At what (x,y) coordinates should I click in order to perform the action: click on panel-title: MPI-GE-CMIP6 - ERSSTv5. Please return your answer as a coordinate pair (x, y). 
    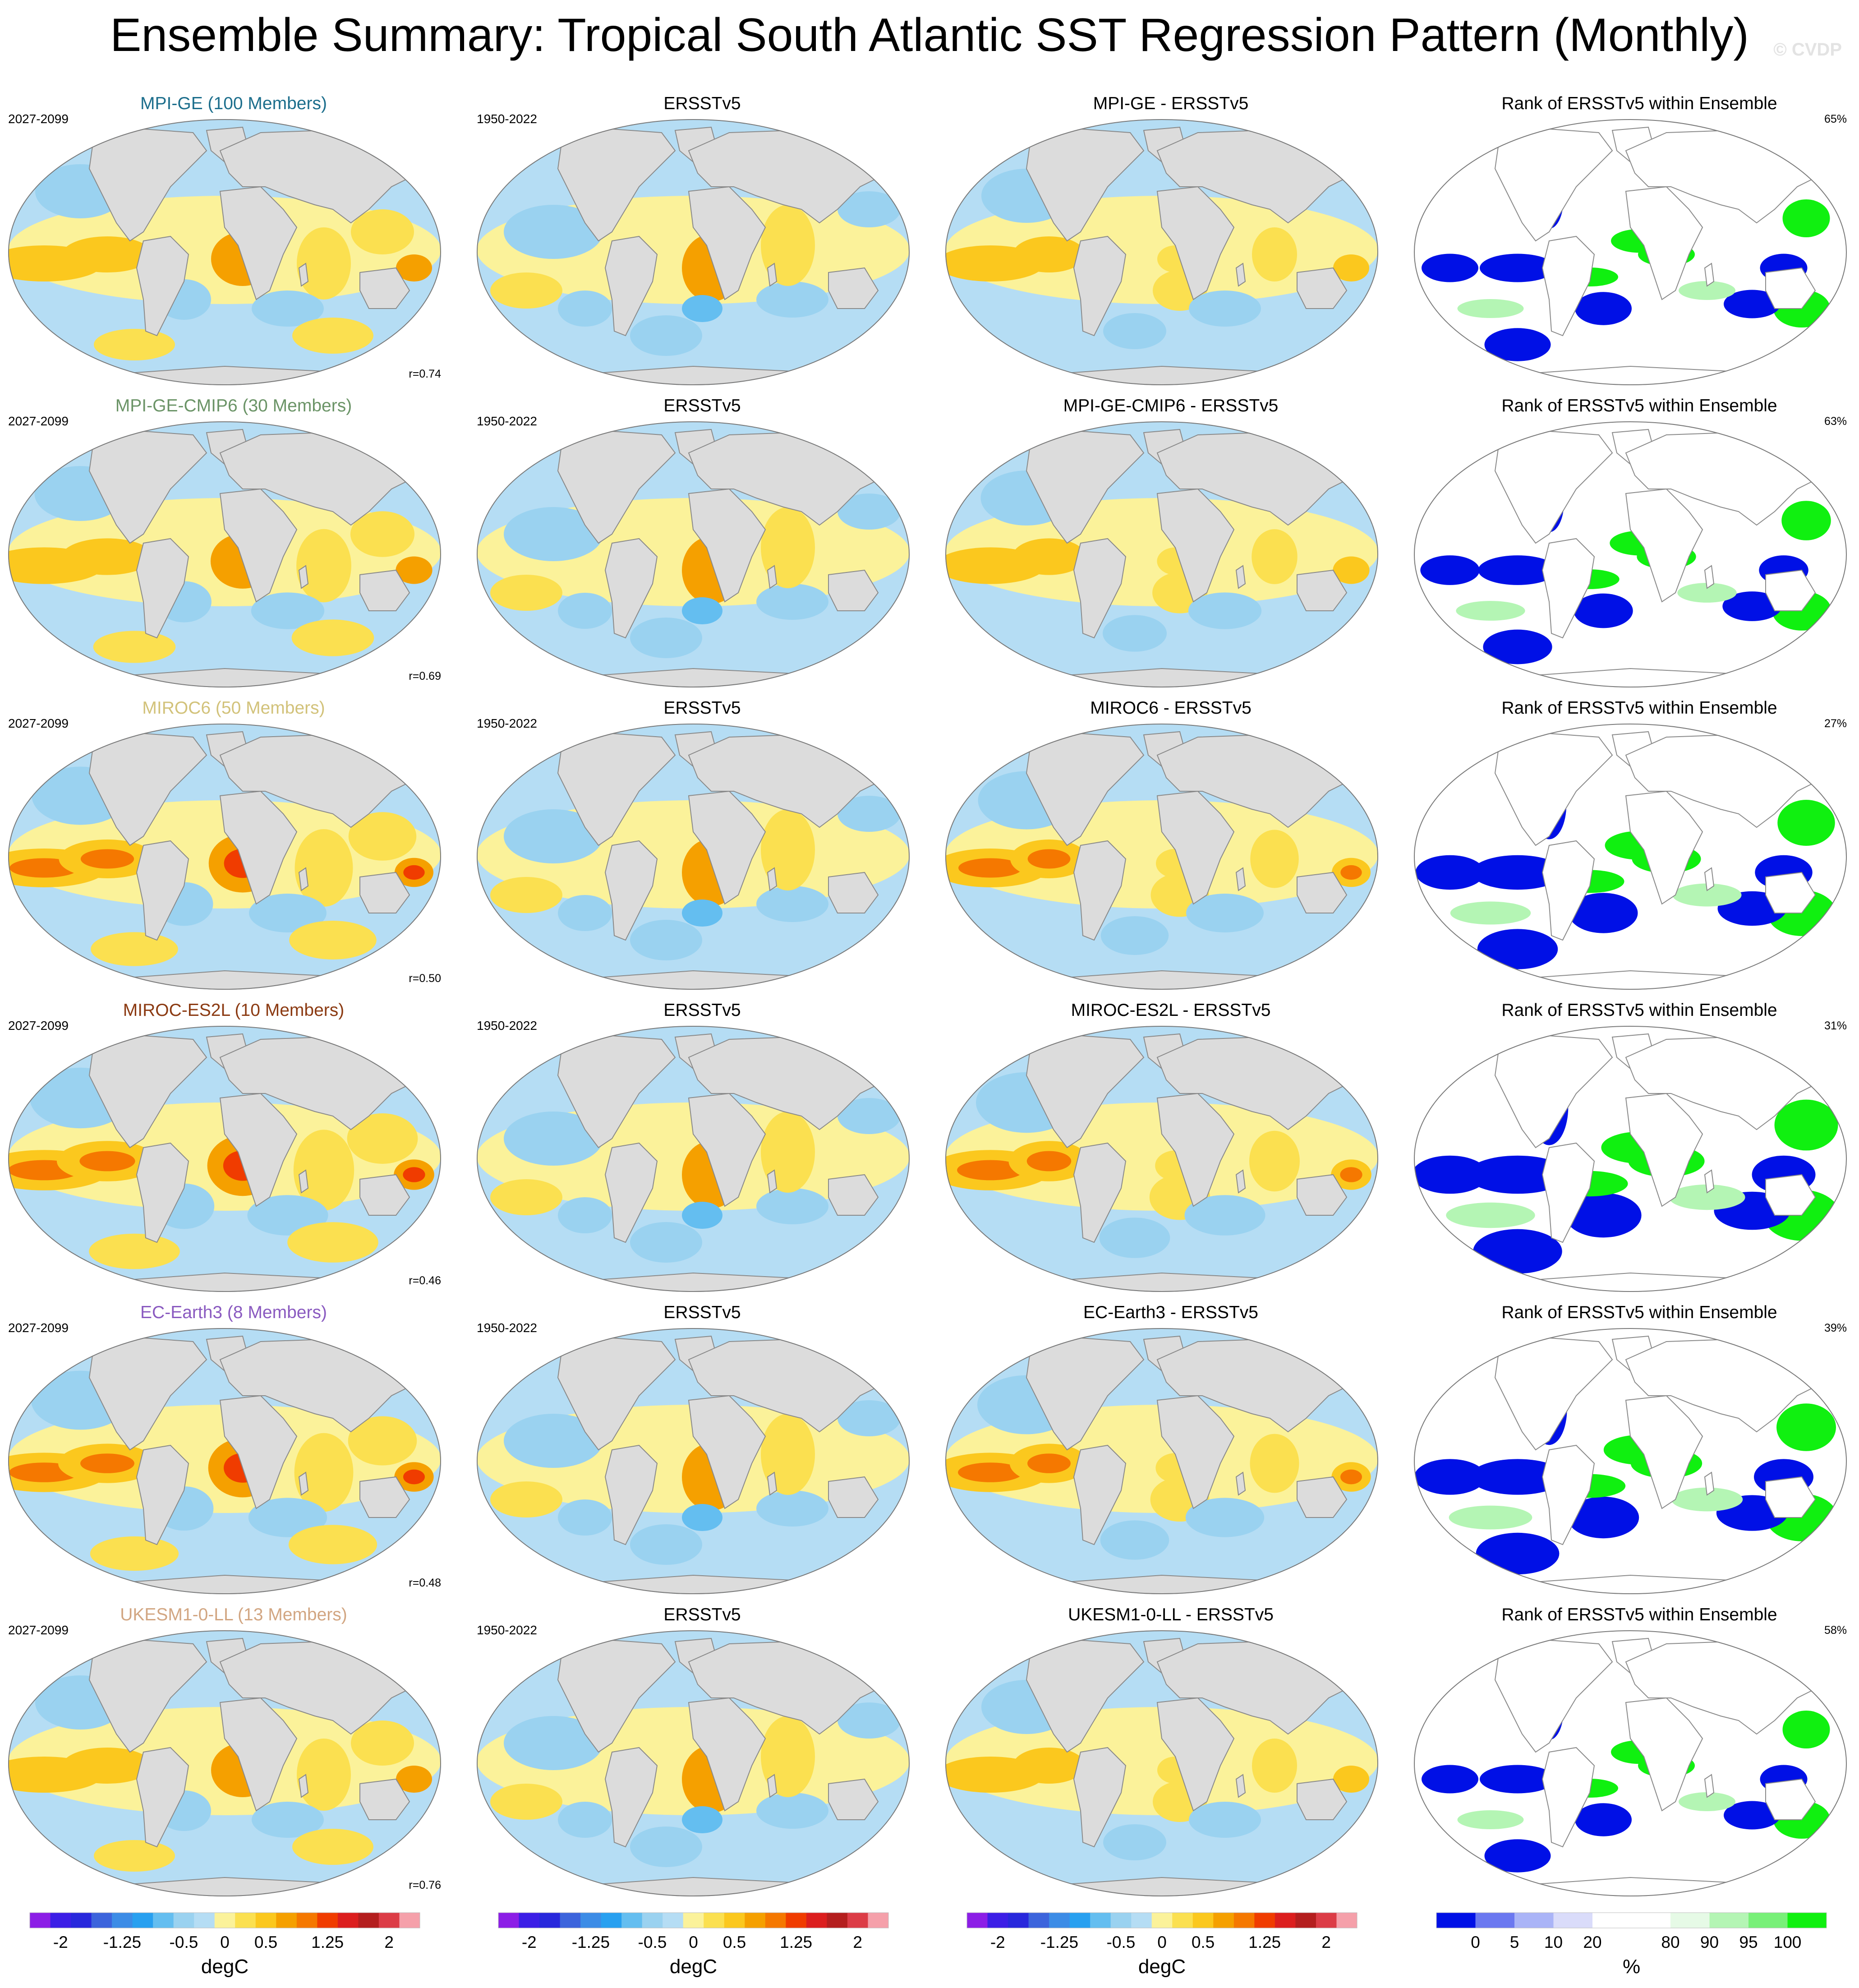
    Looking at the image, I should click on (1171, 405).